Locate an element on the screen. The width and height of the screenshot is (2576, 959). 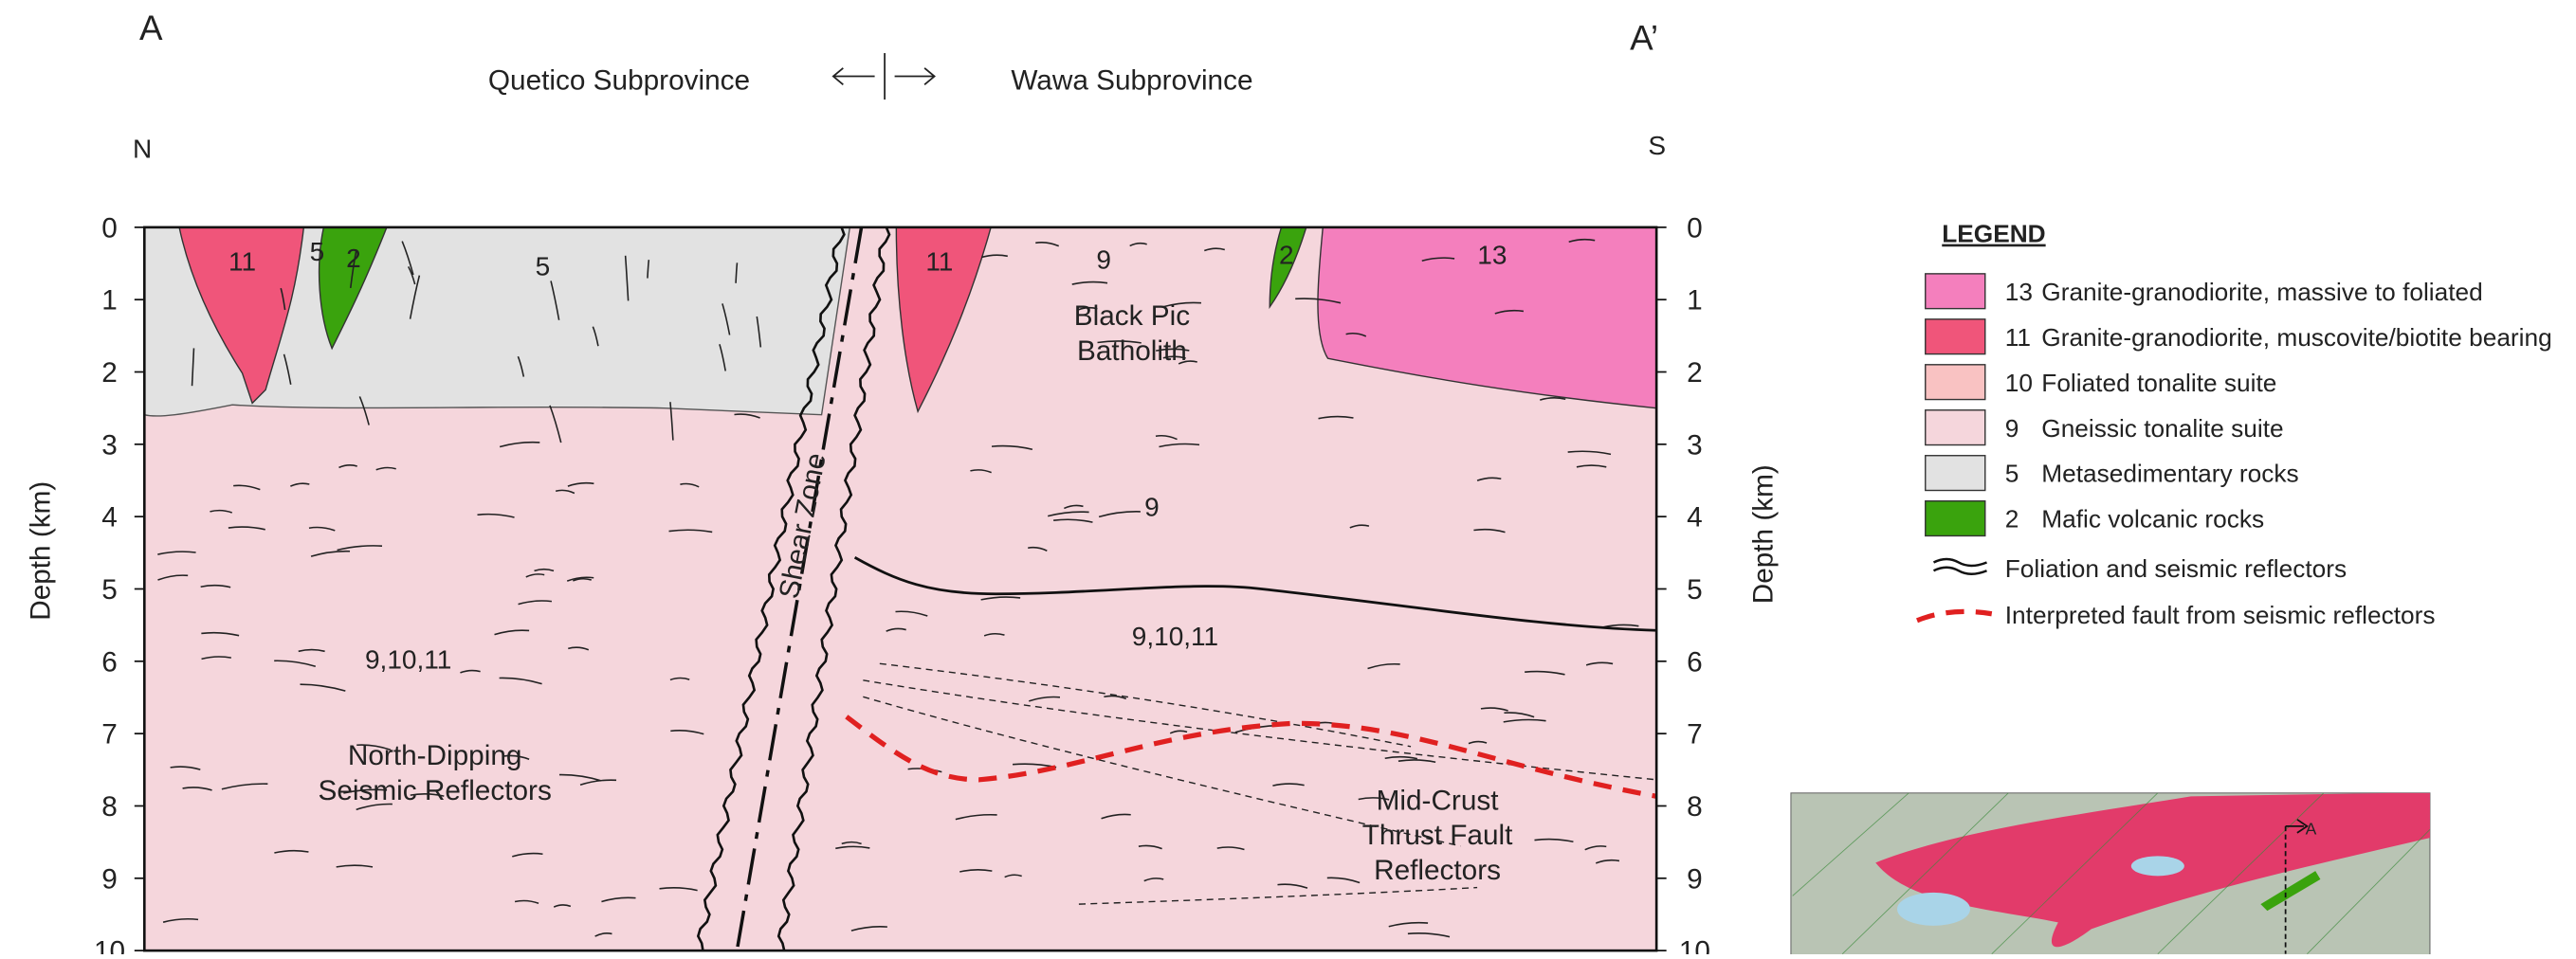
province: Quetico Subprovince is located at coordinates (619, 81).